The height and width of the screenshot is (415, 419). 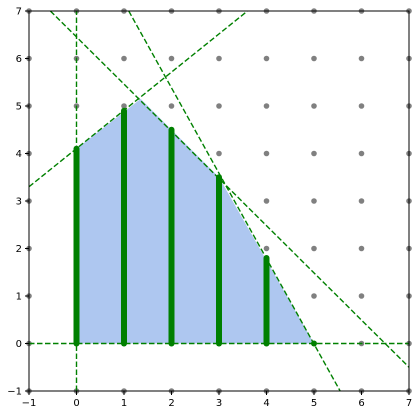 I want to click on x-tick-label: −1, so click(x=29, y=403).